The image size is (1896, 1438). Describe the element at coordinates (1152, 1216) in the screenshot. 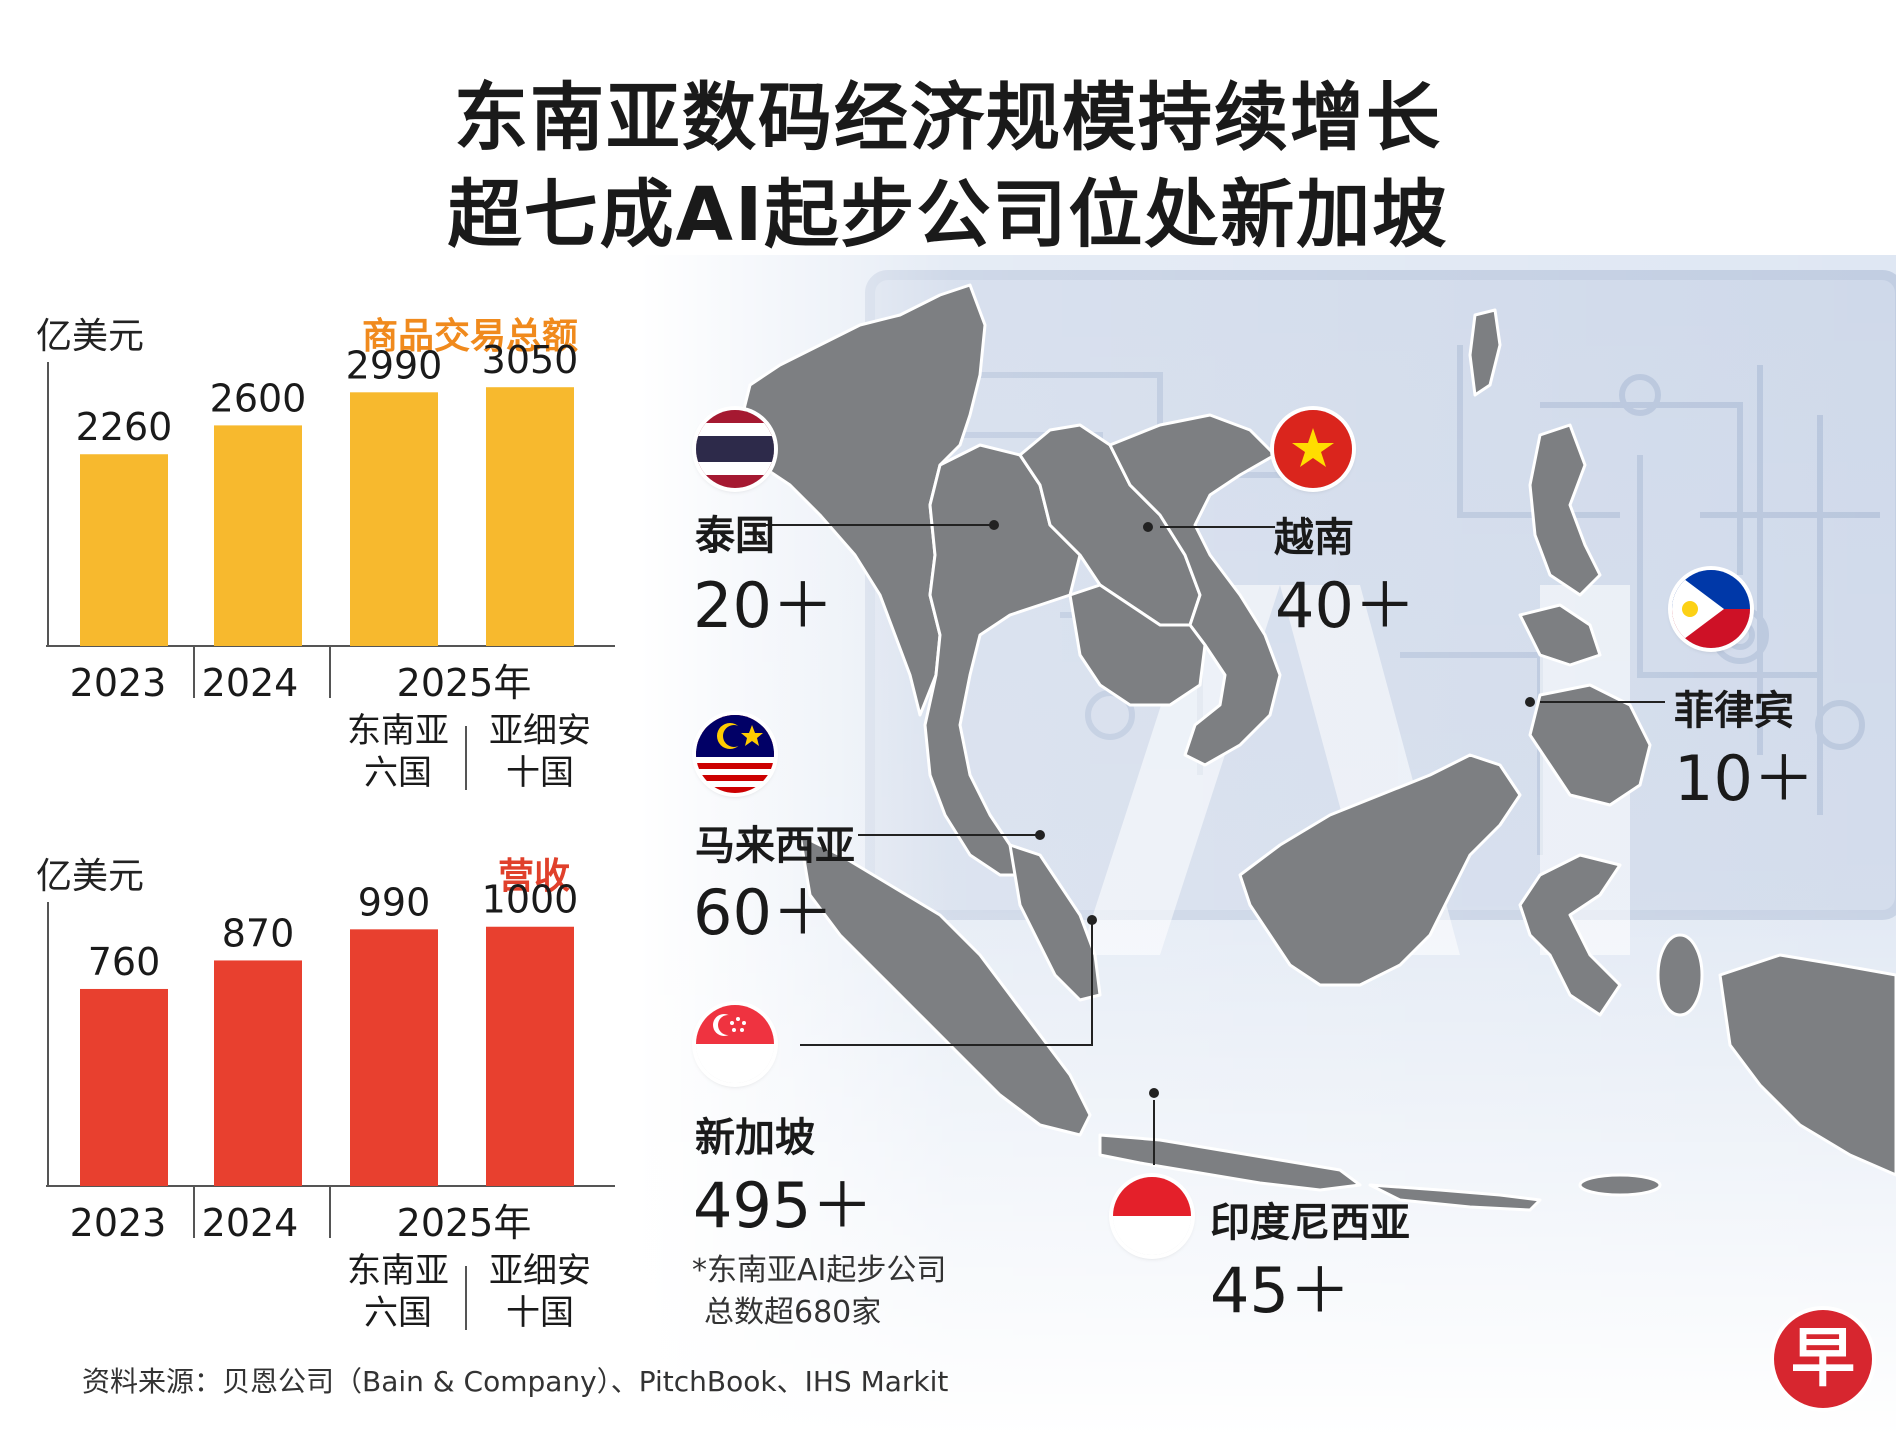

I see `indonesia-flag-icon` at that location.